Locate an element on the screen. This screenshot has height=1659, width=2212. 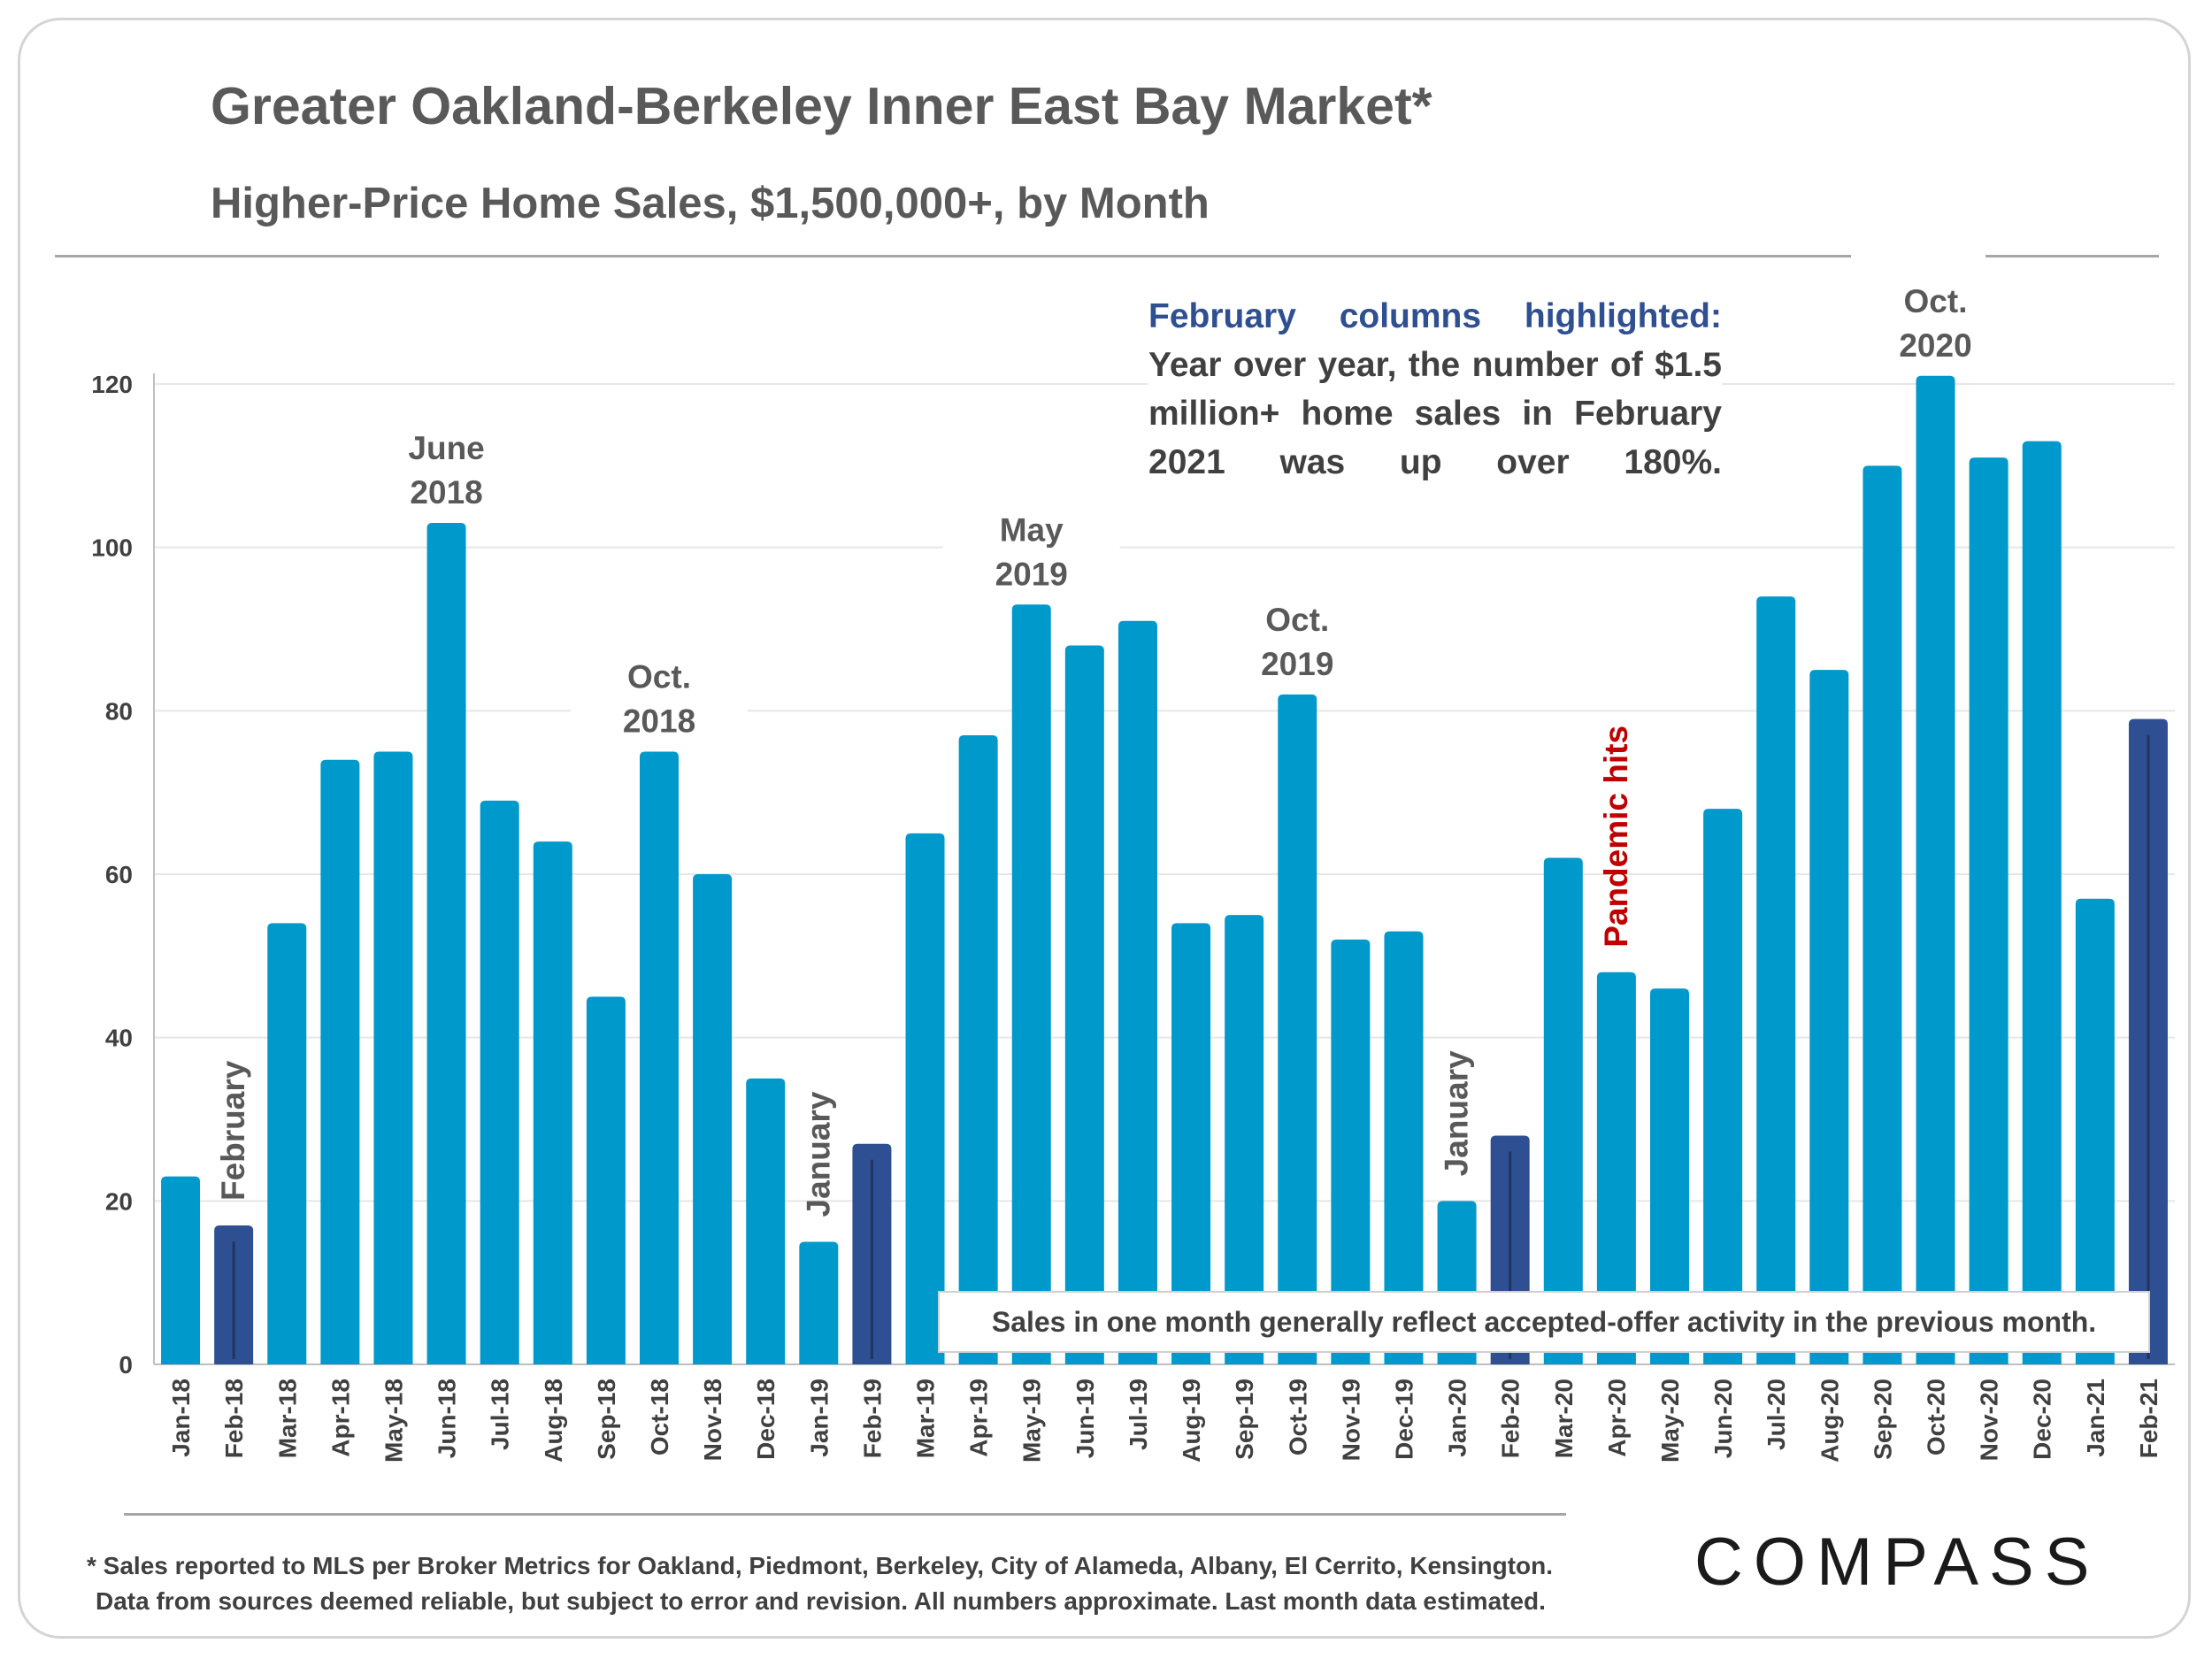
y-tick-label: 0 is located at coordinates (126, 1365).